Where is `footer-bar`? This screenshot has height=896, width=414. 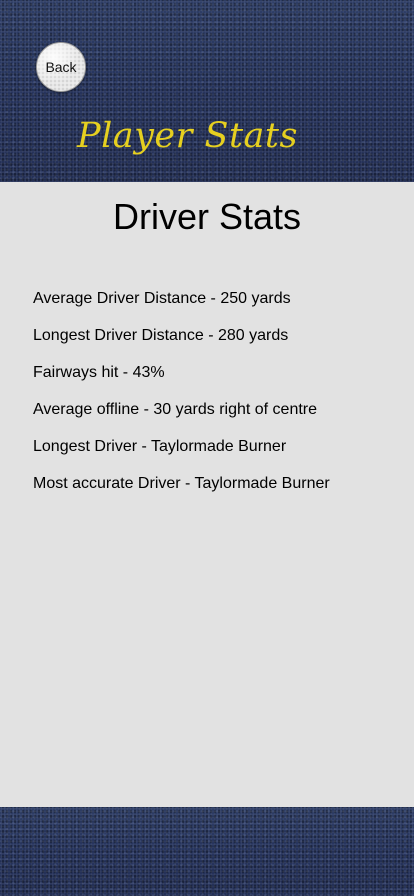
footer-bar is located at coordinates (207, 851).